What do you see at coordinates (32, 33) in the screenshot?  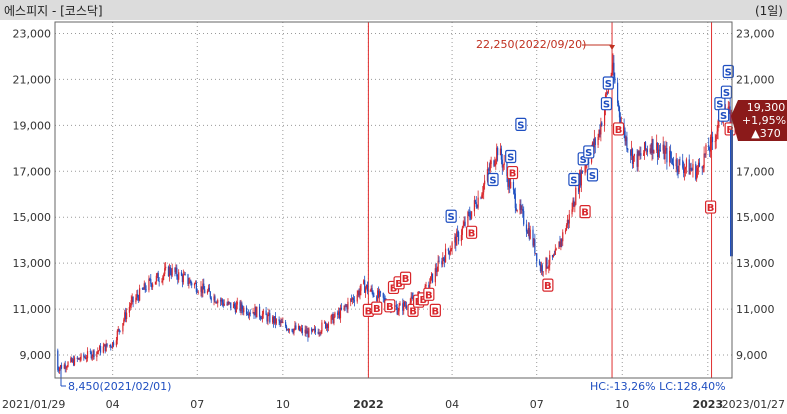 I see `y-tick-label-left: 23,000` at bounding box center [32, 33].